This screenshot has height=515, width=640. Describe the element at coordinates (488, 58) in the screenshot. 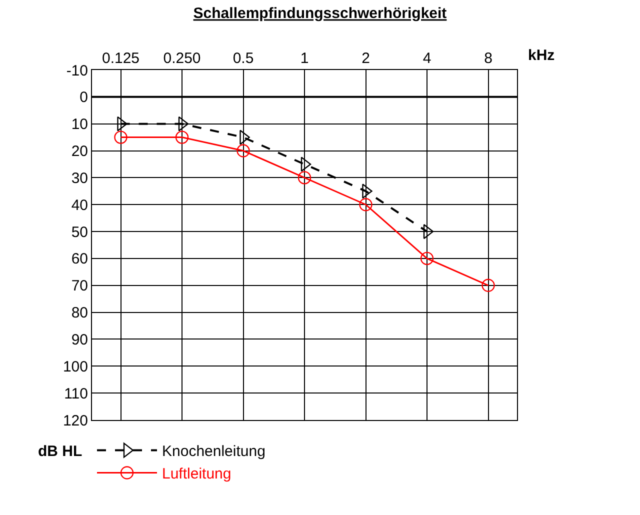

I see `x-tick-label: 8` at that location.